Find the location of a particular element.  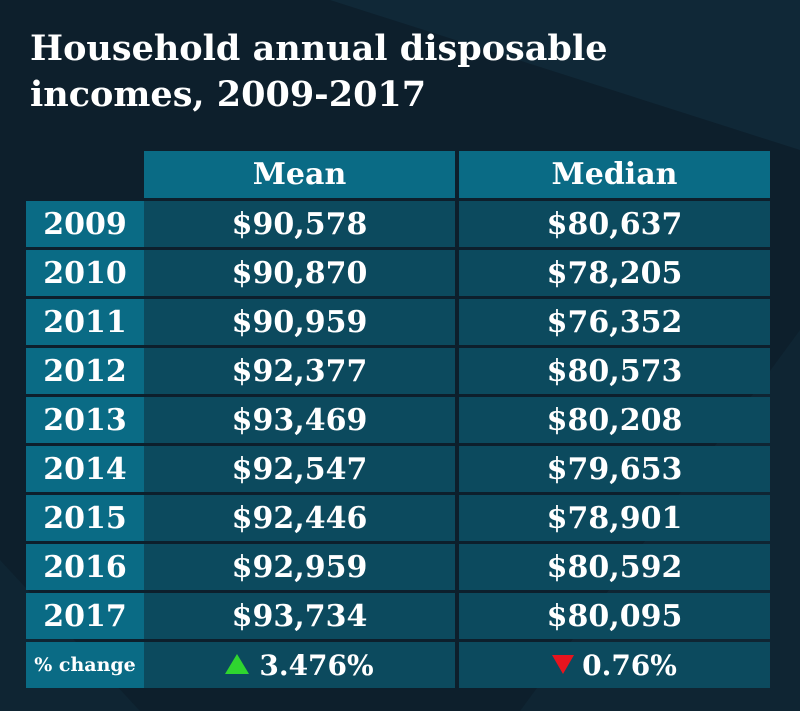

year-cell: 2009 is located at coordinates (85, 224).